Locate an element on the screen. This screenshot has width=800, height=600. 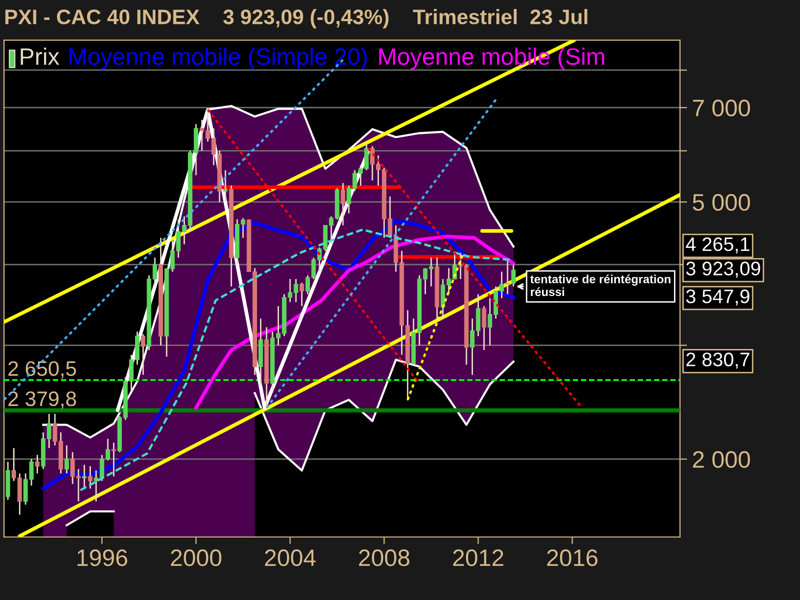
x-tick-label: 2004 is located at coordinates (290, 557).